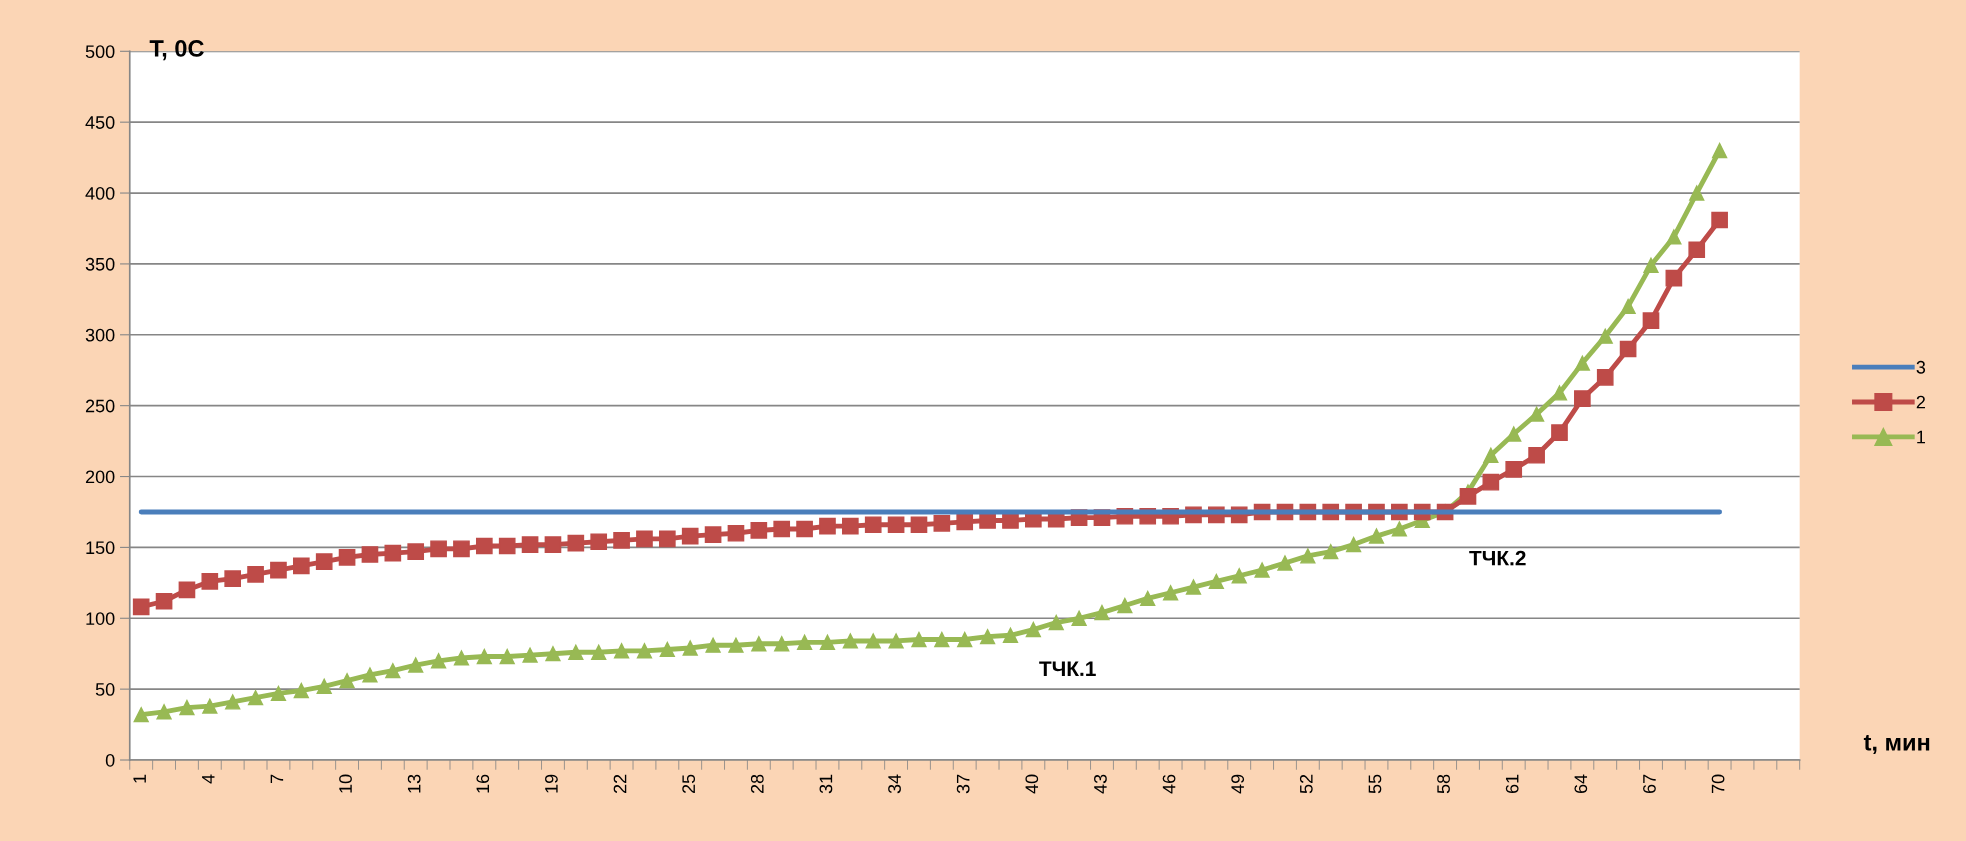 The image size is (1966, 841). I want to click on x-tick-label: 19, so click(551, 783).